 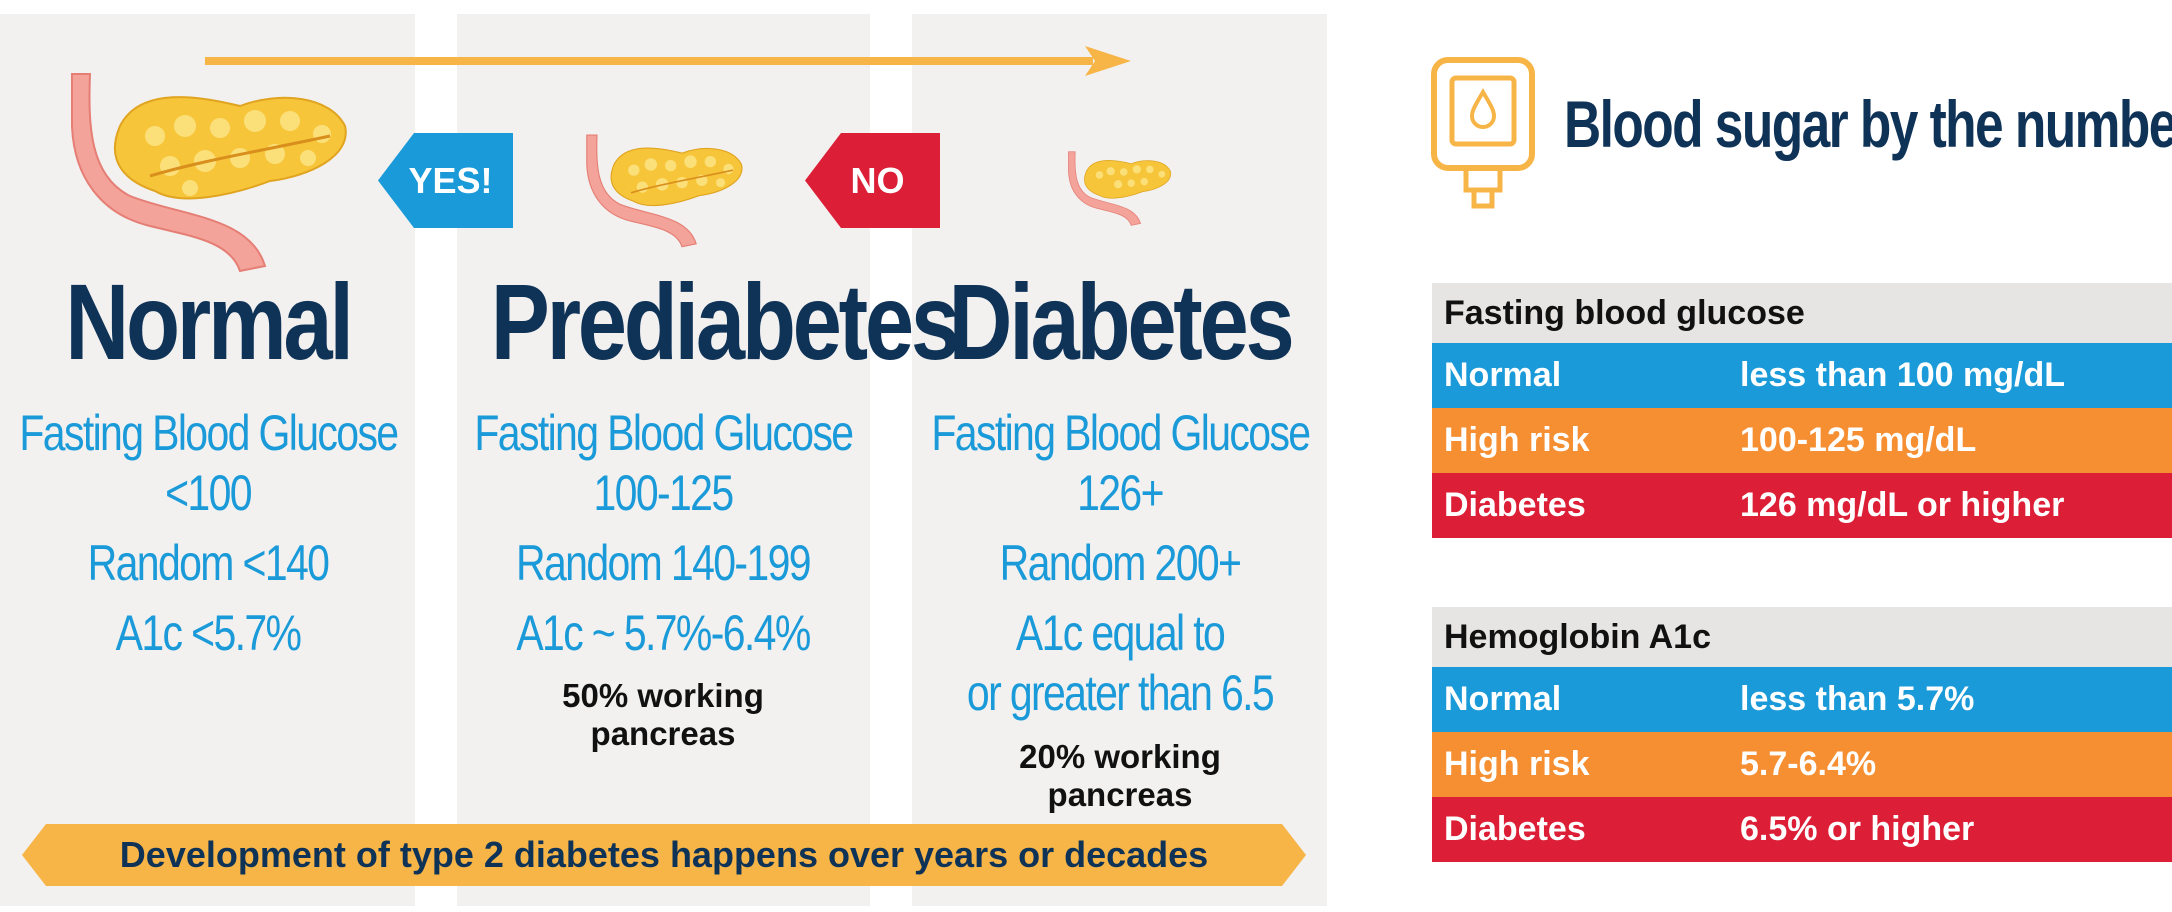 I want to click on table-row: High risk 5.7-6.4%, so click(x=1802, y=764).